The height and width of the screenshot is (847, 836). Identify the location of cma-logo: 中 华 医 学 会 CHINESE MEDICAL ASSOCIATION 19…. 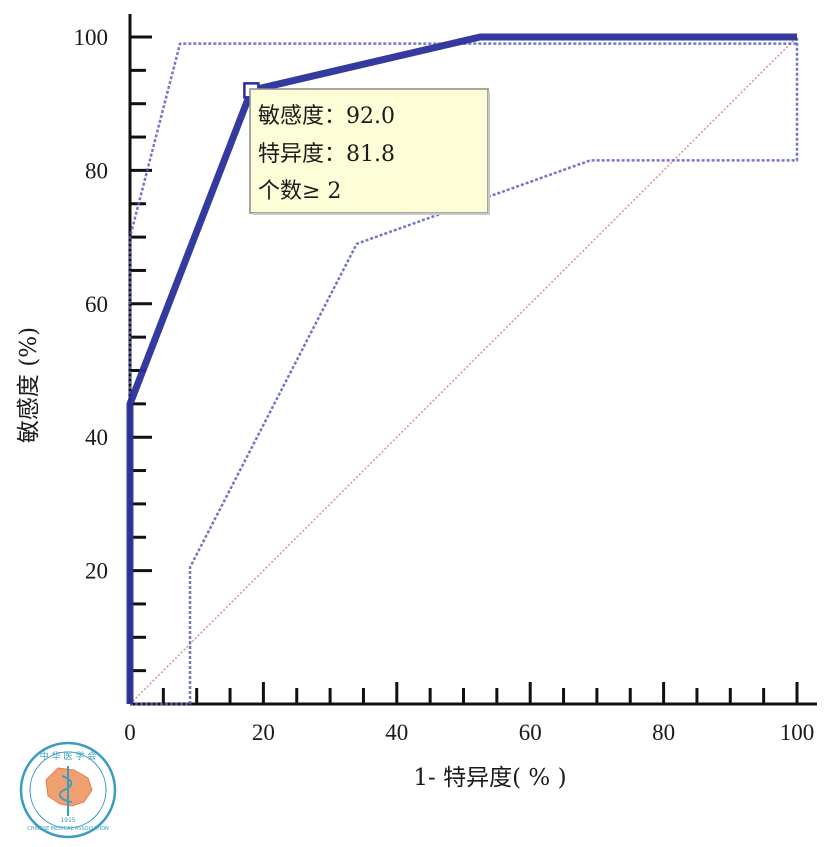
(68, 790).